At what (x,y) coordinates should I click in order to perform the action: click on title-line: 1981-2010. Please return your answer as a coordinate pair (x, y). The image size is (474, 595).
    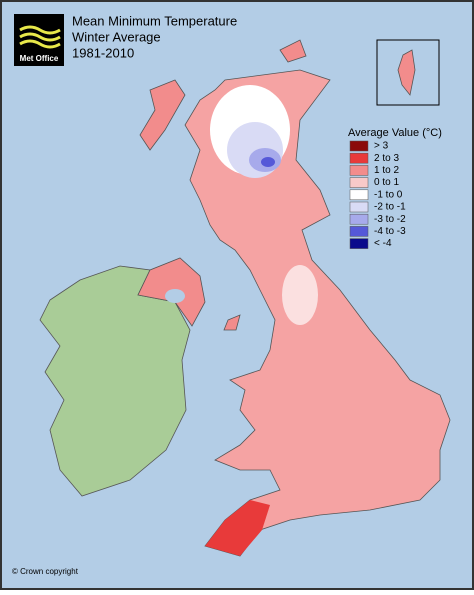
    Looking at the image, I should click on (103, 52).